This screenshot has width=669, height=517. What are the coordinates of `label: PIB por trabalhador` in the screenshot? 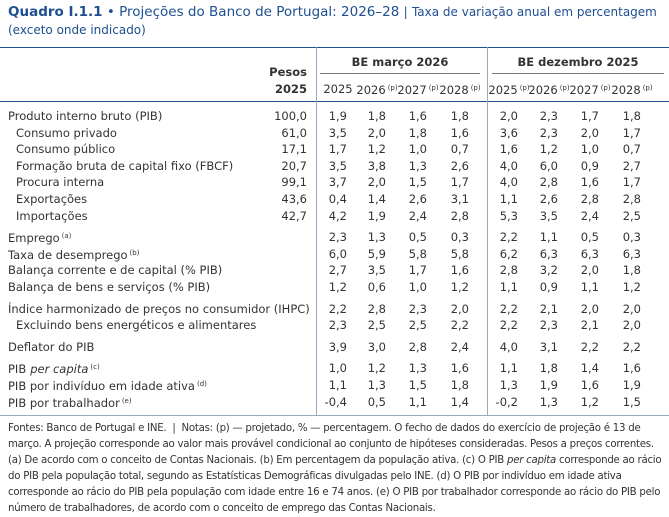 It's located at (64, 402).